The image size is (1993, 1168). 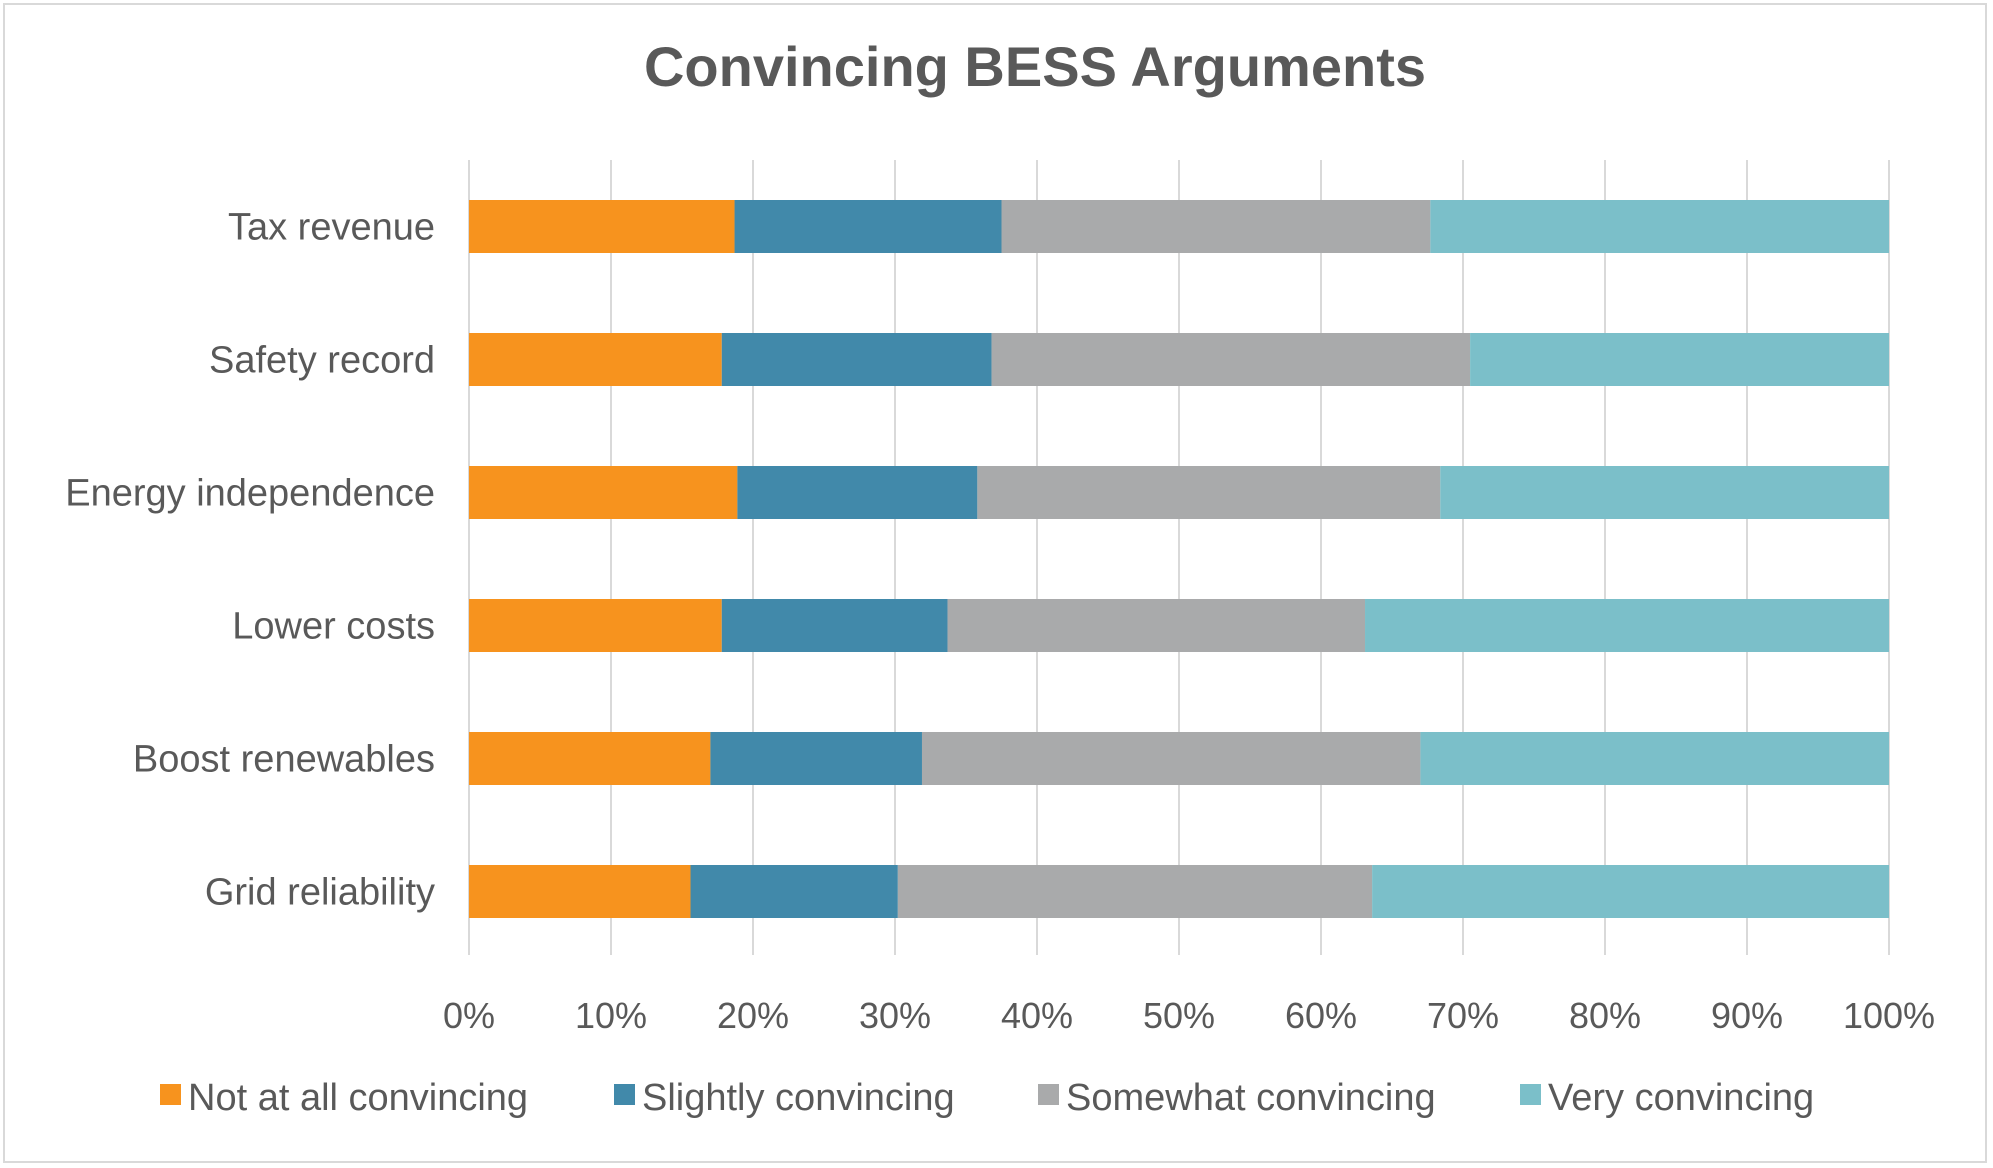 What do you see at coordinates (1659, 226) in the screenshot?
I see `bar-tax-revenue-very-convincing` at bounding box center [1659, 226].